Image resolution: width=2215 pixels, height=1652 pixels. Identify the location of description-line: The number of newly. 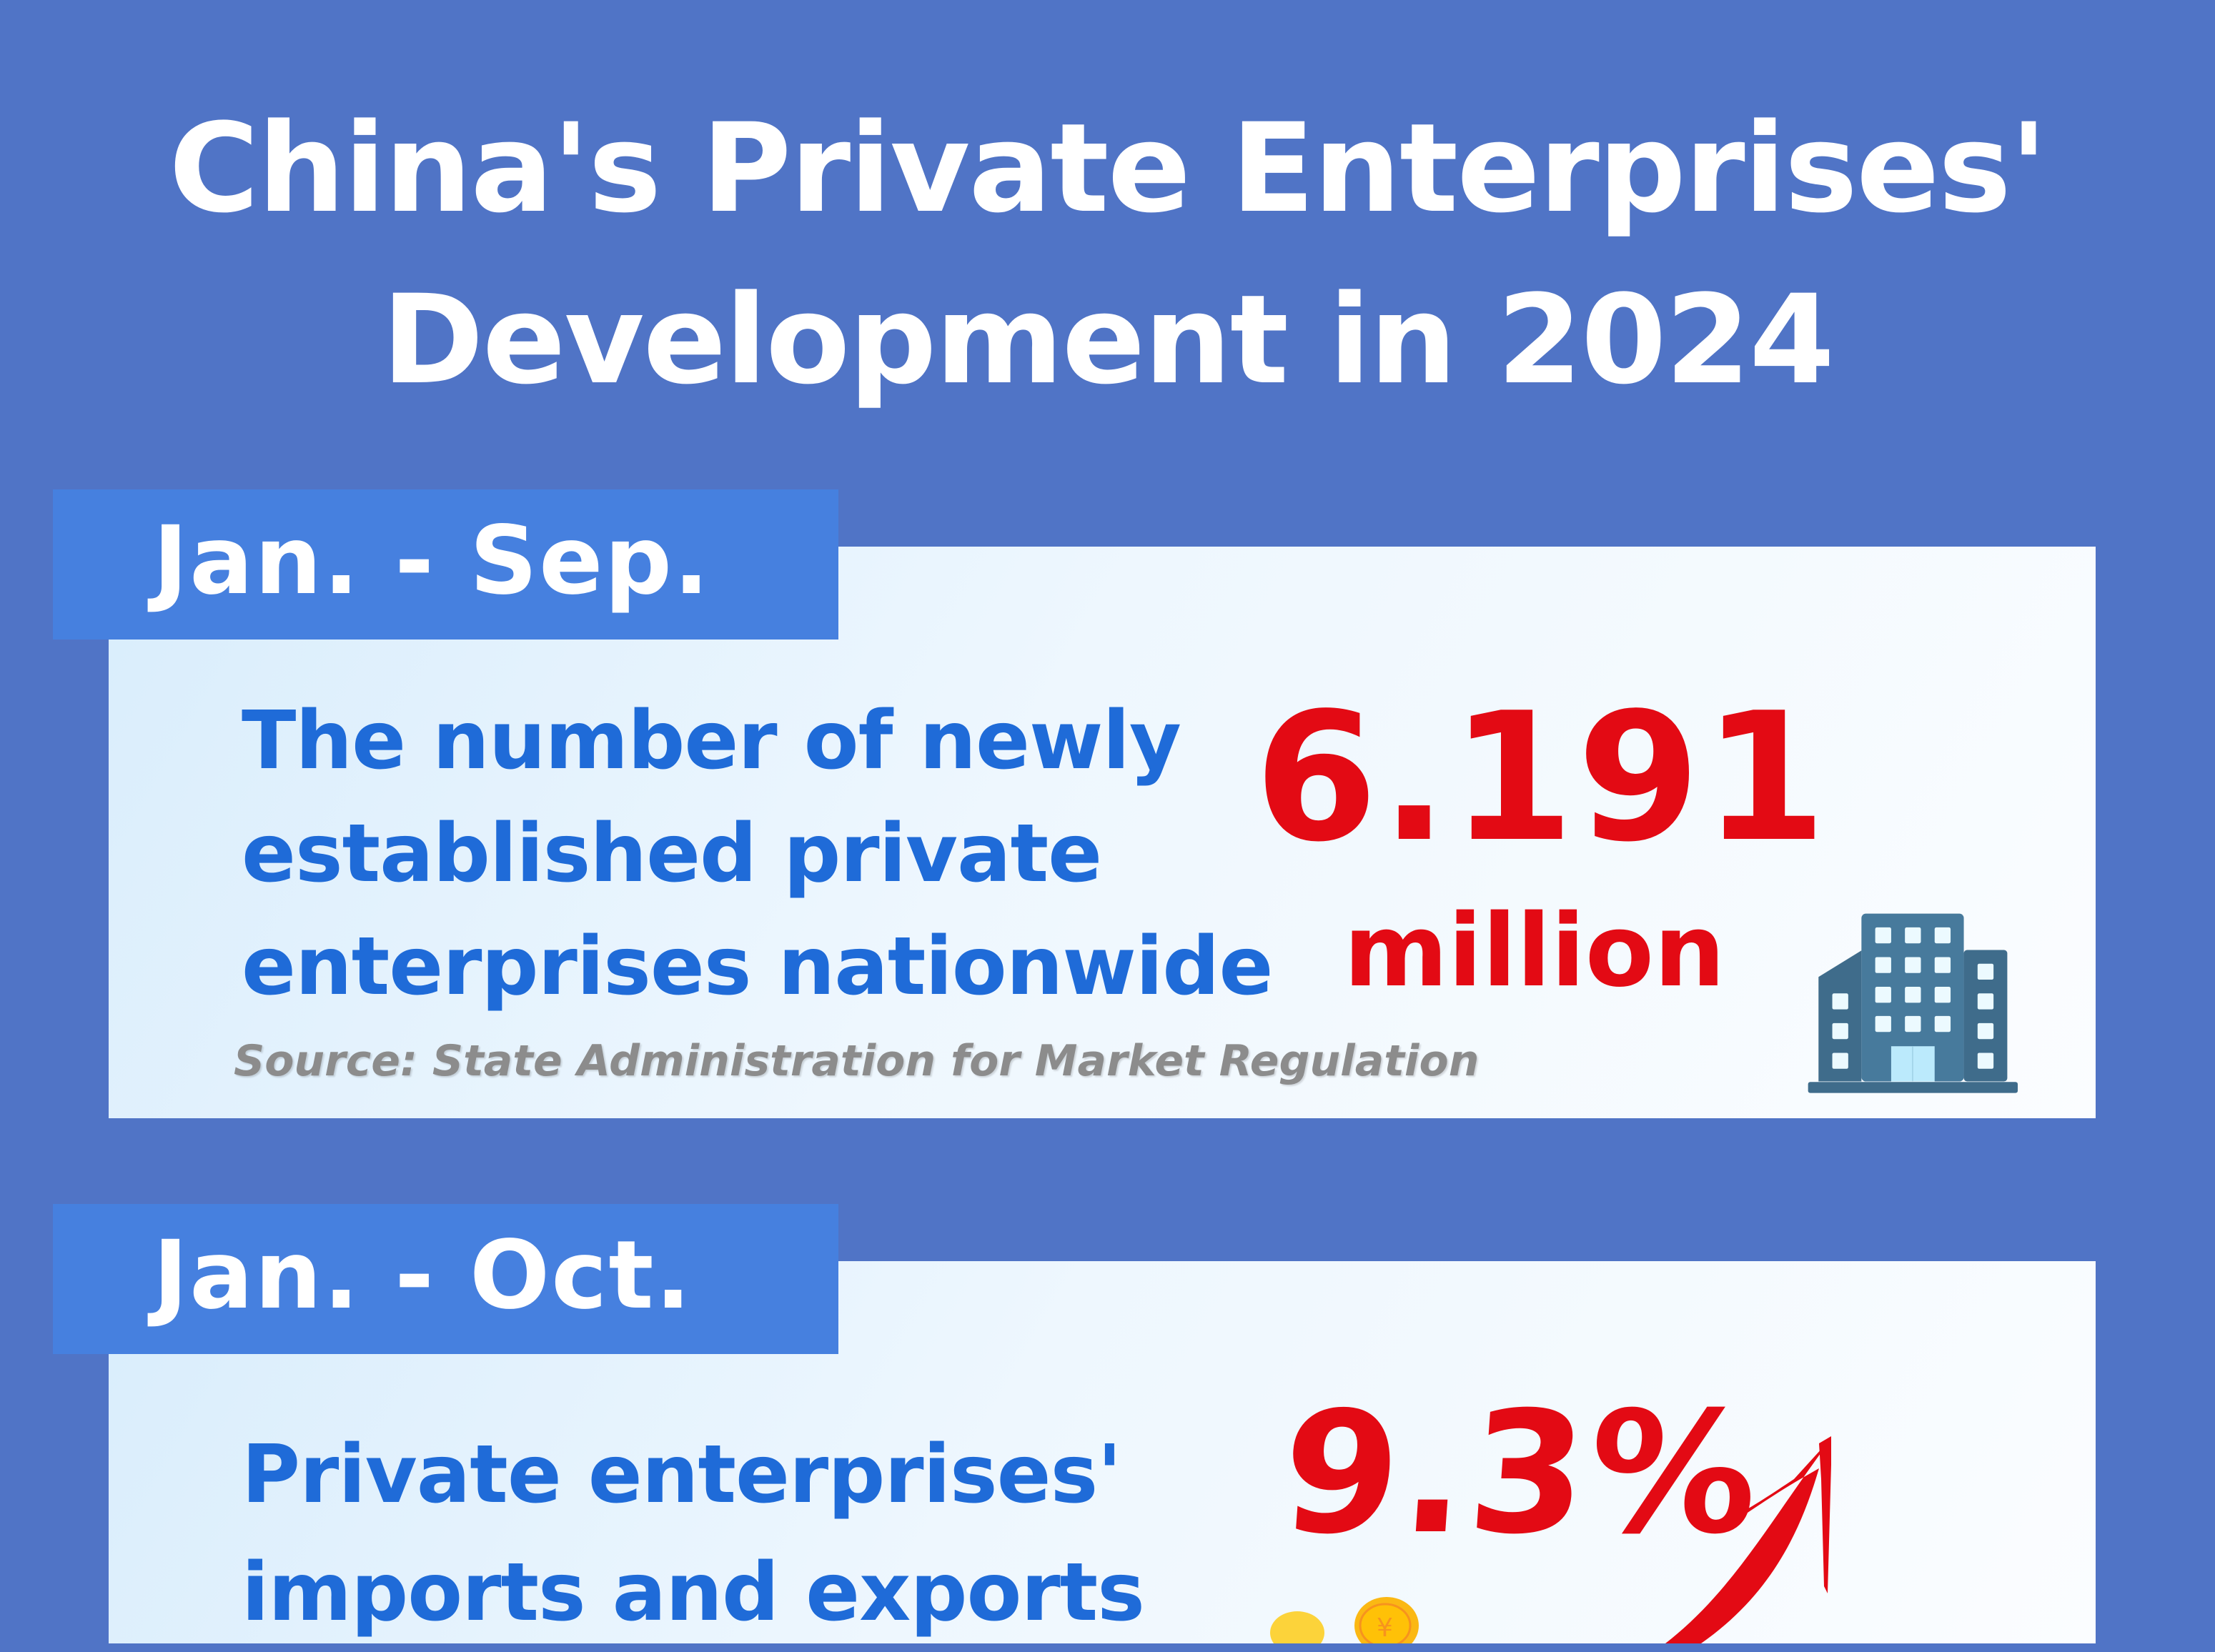
(711, 741).